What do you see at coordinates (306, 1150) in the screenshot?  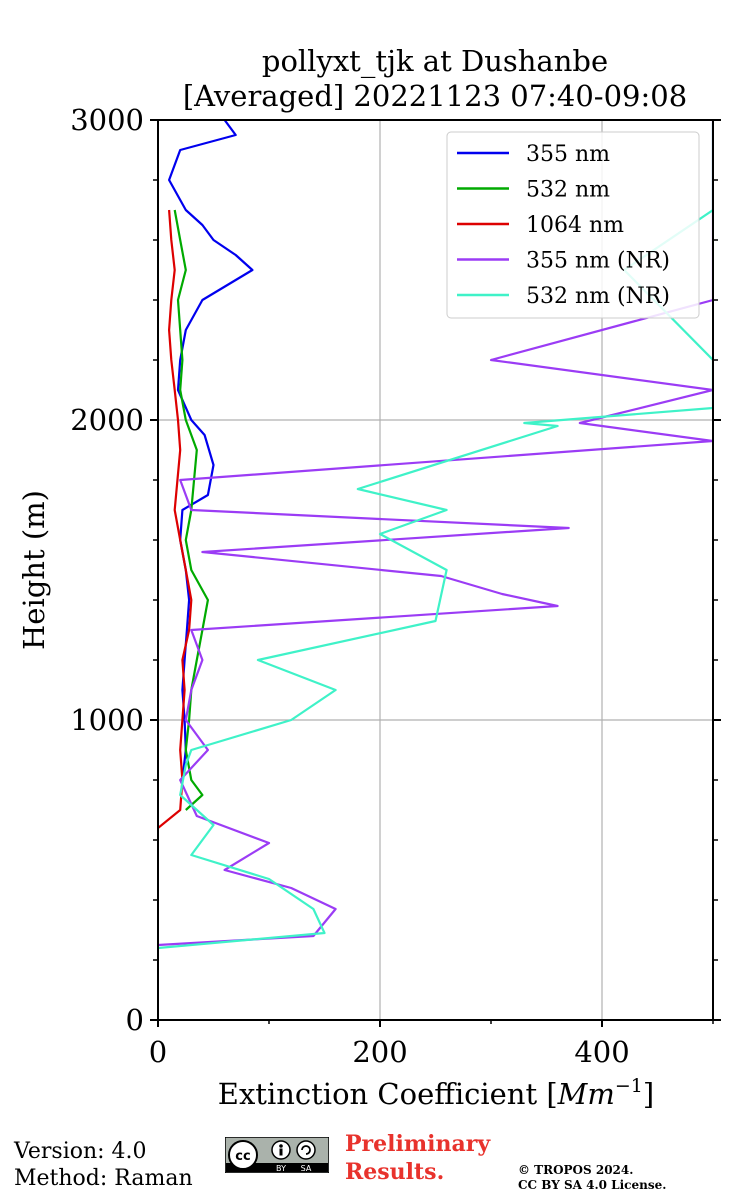 I see `share-alike-icon` at bounding box center [306, 1150].